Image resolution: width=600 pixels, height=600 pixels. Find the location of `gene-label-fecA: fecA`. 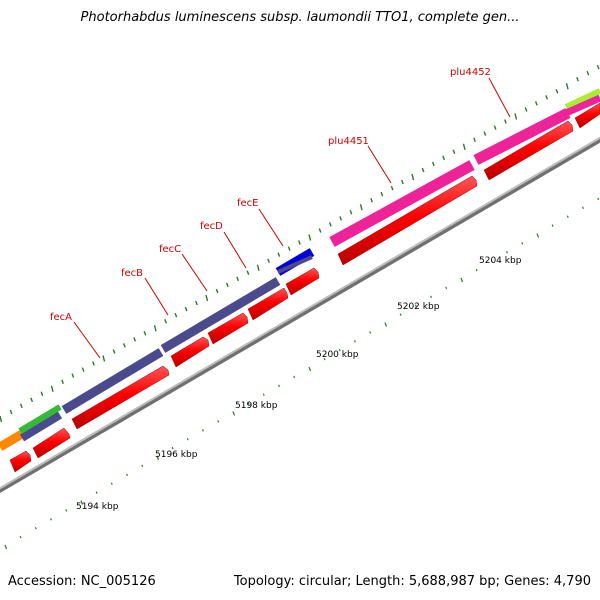

gene-label-fecA: fecA is located at coordinates (61, 317).